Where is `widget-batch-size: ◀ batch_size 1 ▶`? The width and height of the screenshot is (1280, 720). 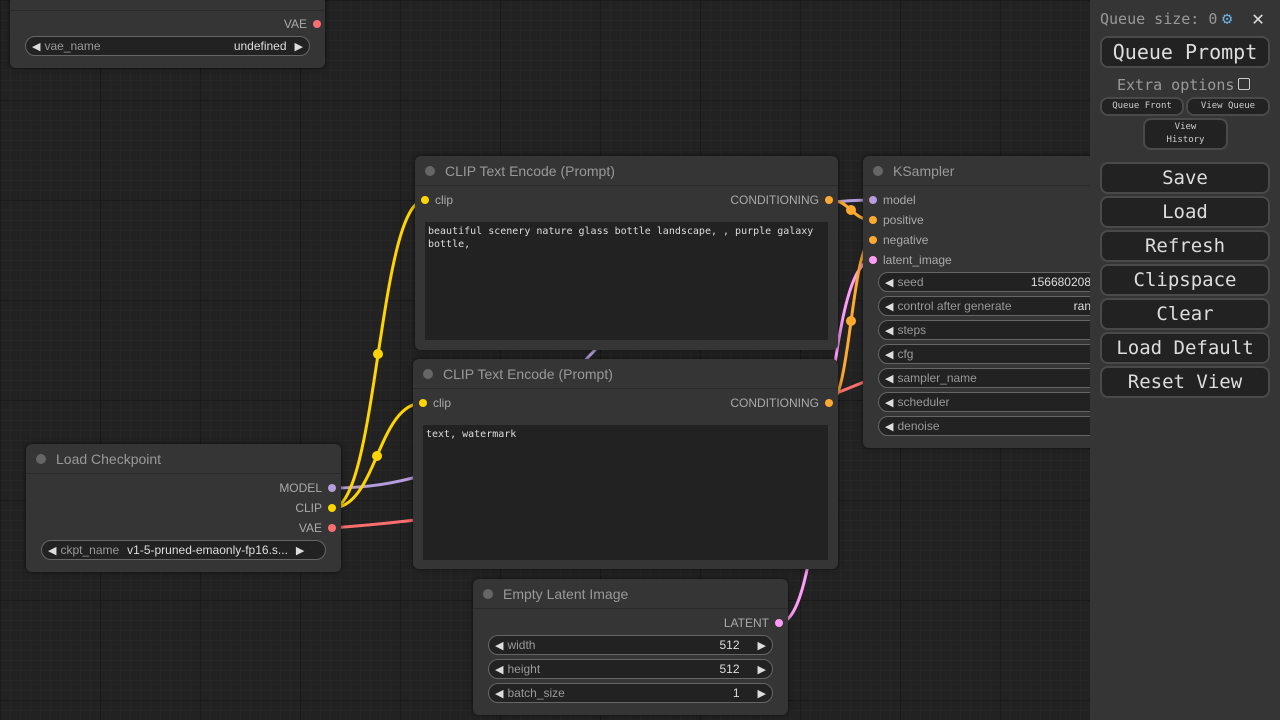
widget-batch-size: ◀ batch_size 1 ▶ is located at coordinates (630, 693).